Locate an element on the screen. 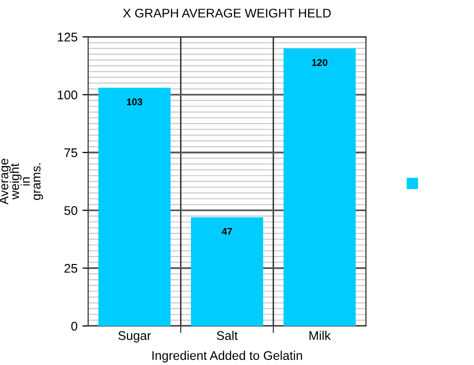 The height and width of the screenshot is (365, 474). y-axis-title: Average weight in grams. is located at coordinates (22, 181).